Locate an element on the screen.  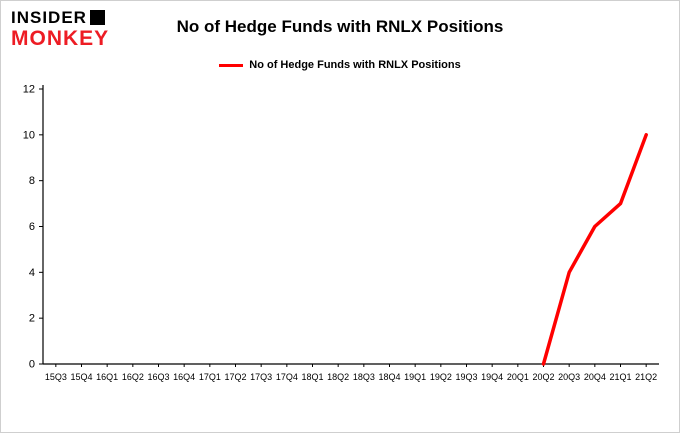
x-tick-label: 19Q2 is located at coordinates (441, 377).